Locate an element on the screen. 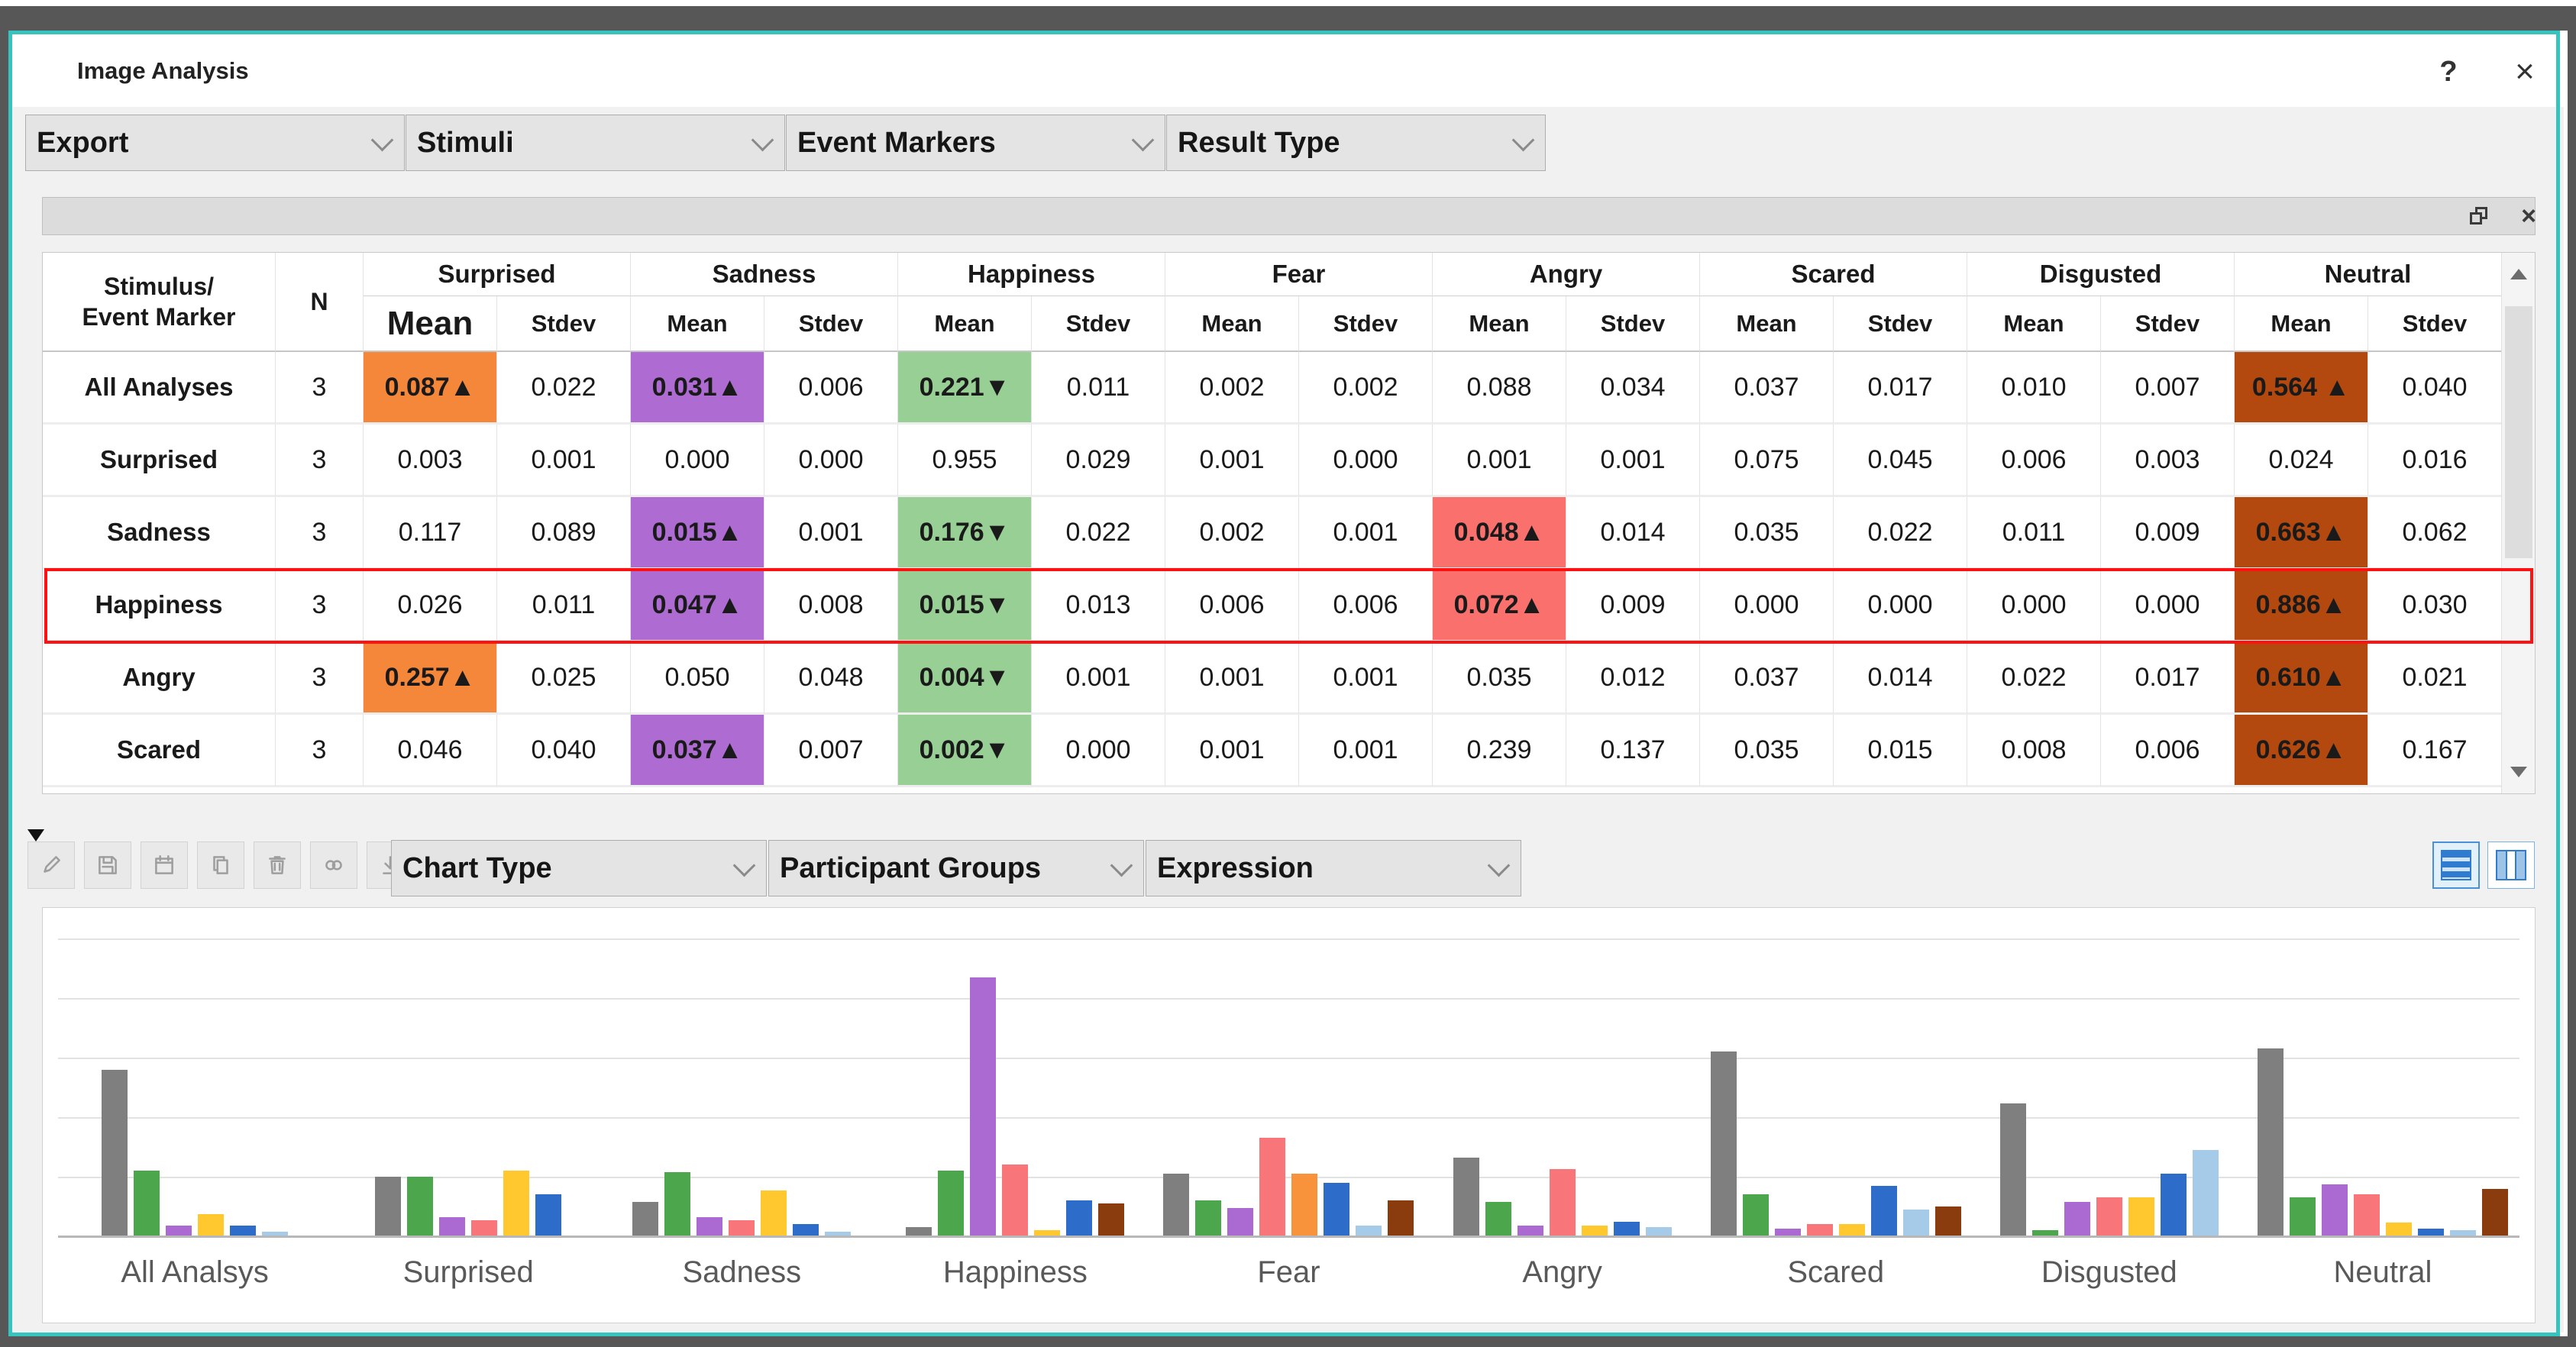 The image size is (2576, 1347). dropdown-chart-type-label: Chart Type is located at coordinates (477, 867).